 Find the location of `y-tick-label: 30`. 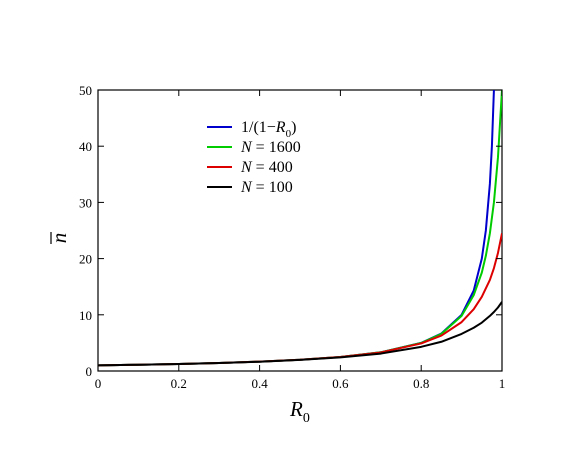

y-tick-label: 30 is located at coordinates (85, 202).